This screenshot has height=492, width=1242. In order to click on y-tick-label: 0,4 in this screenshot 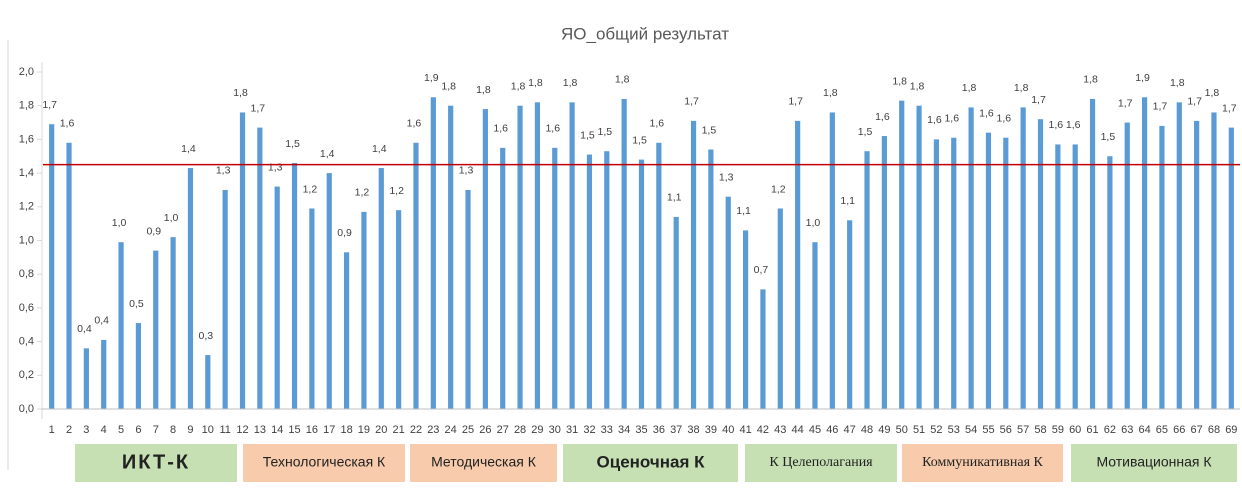, I will do `click(26, 342)`.